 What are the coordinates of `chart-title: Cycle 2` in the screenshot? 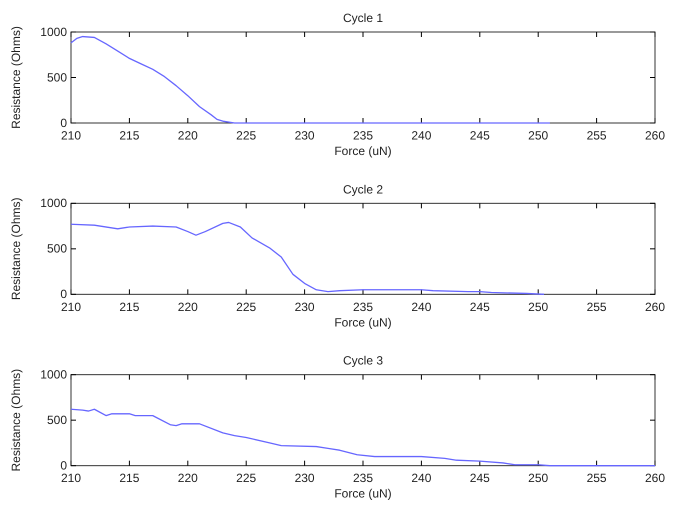 It's located at (363, 189).